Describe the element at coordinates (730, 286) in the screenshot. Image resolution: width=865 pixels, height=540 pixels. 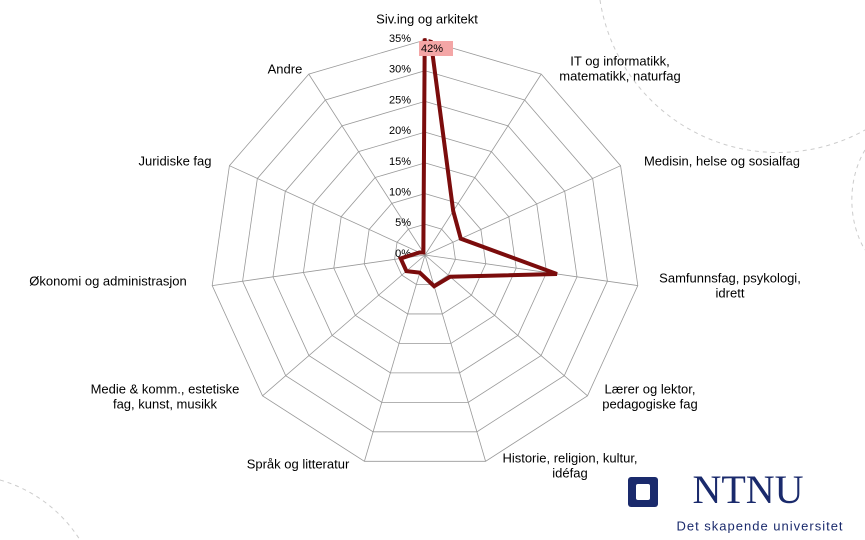
I see `category-label: Samfunnsfag, psykologi, idrett` at that location.